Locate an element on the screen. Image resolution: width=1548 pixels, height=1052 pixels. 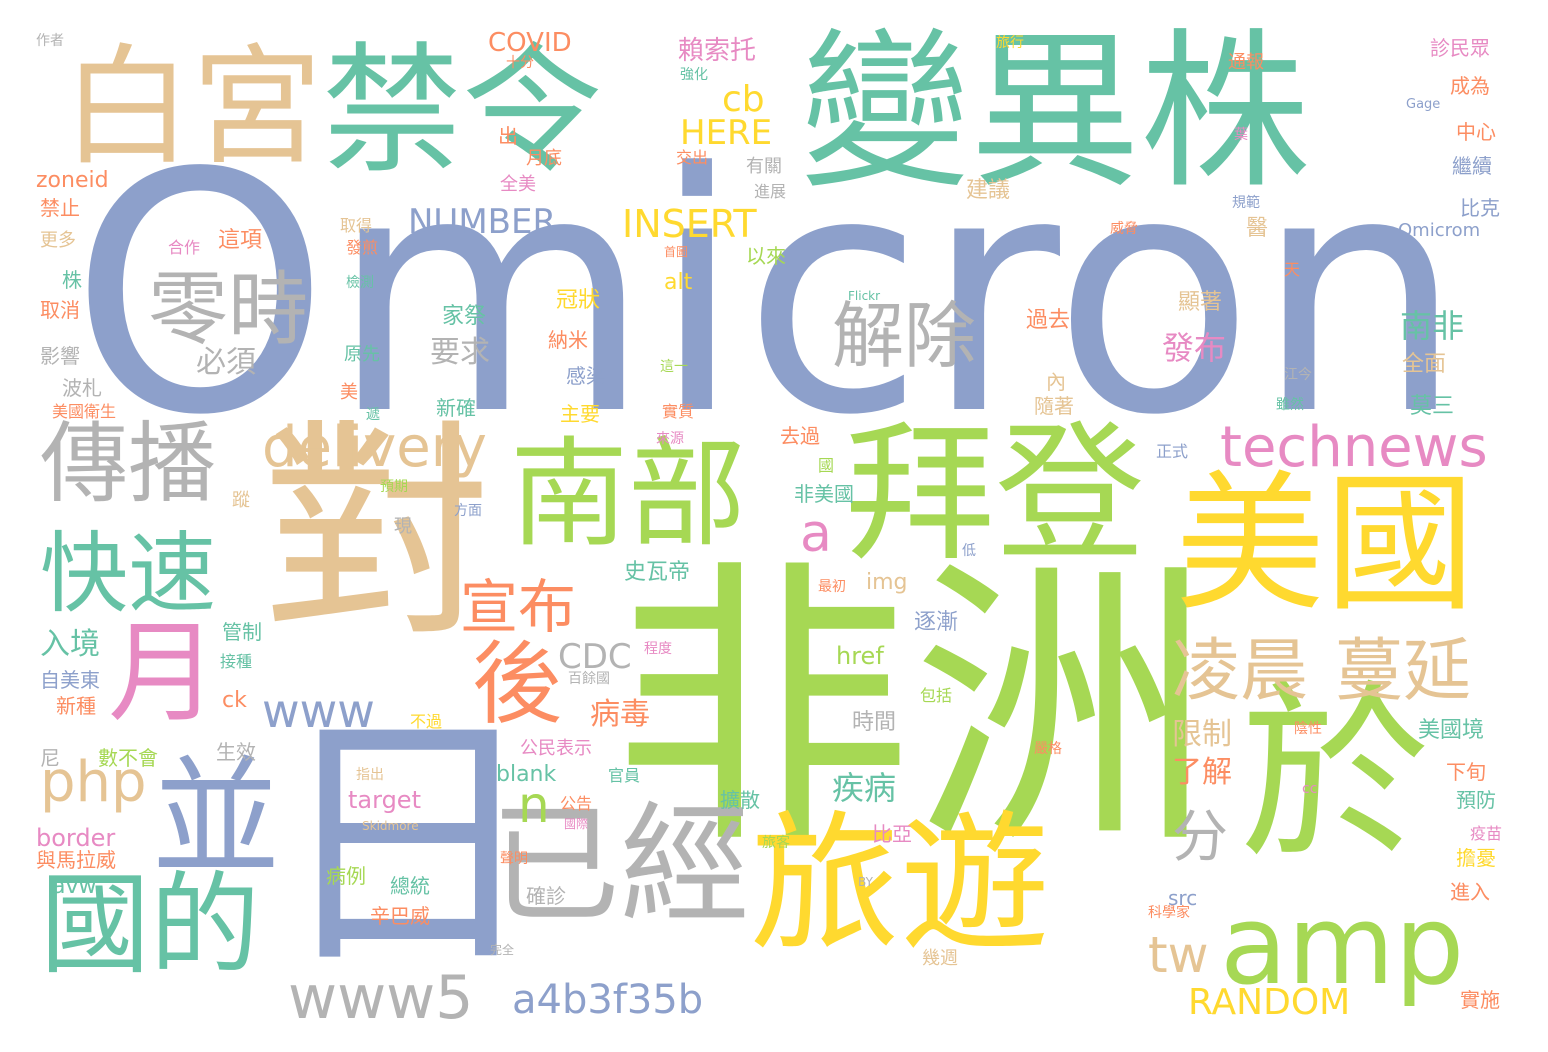
word-countries: 國的 is located at coordinates (150, 925).